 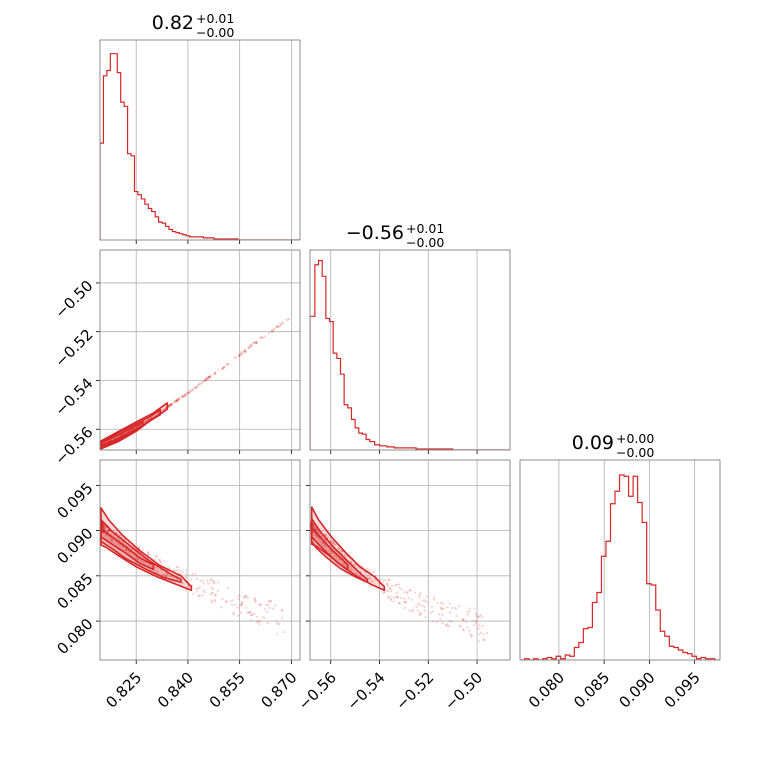 I want to click on y-tick-label: 0.085, so click(x=74, y=591).